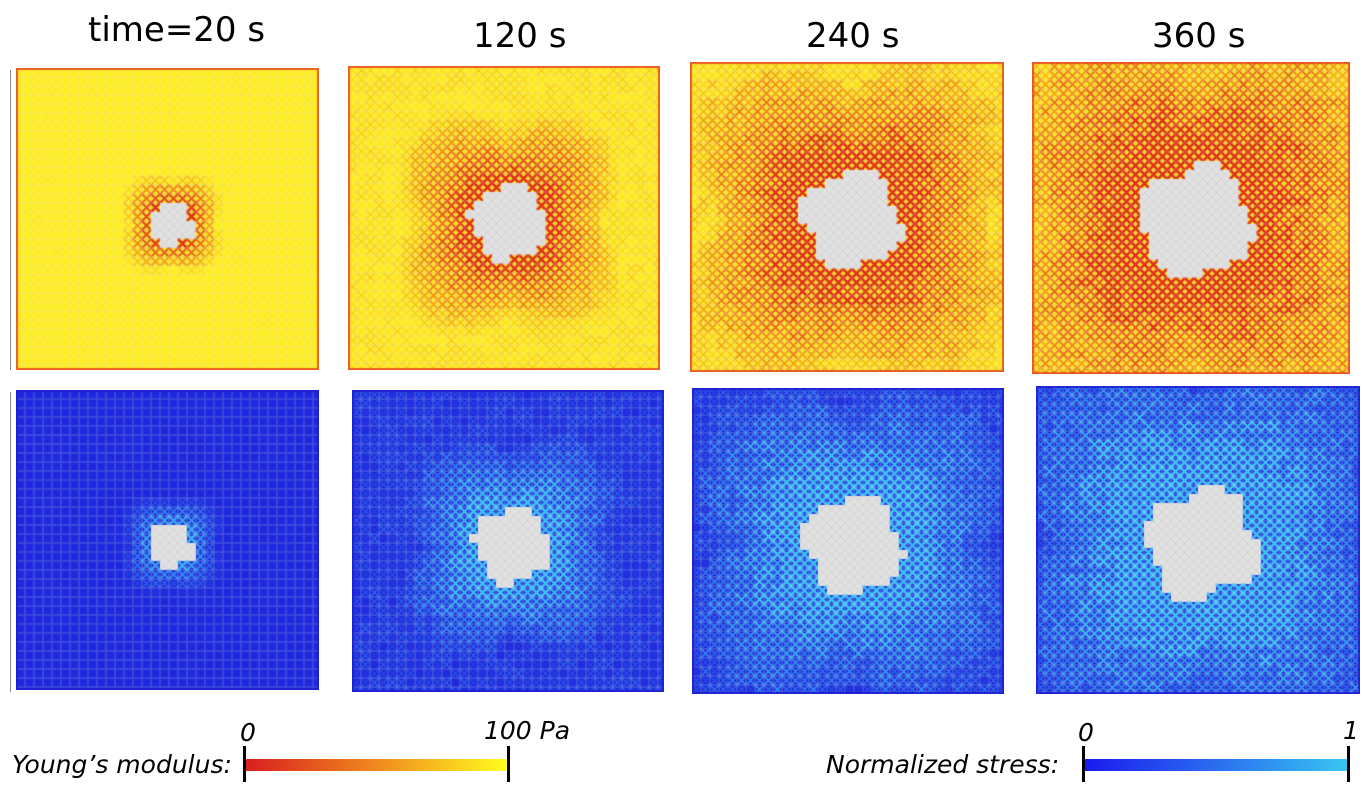 The height and width of the screenshot is (788, 1365). I want to click on stress-panel-t20, so click(167, 540).